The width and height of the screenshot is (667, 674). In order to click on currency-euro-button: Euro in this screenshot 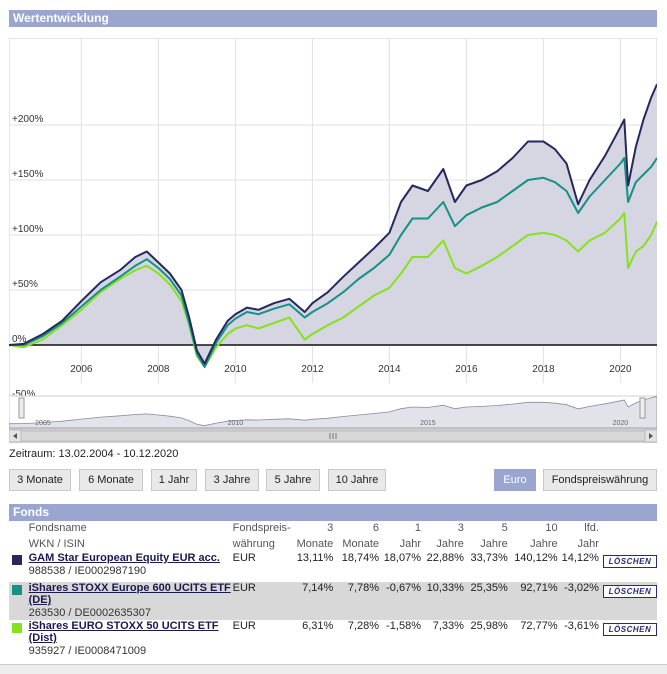, I will do `click(515, 480)`.